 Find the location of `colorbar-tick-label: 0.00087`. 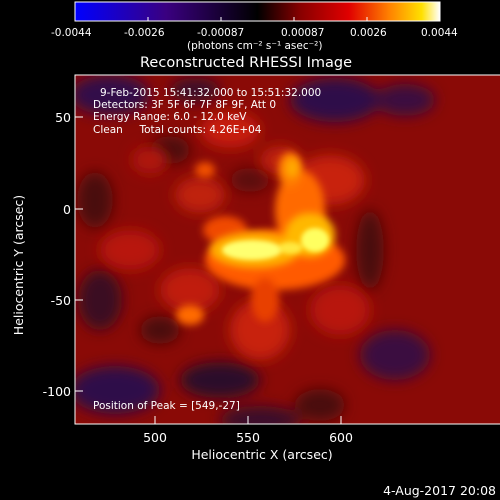

colorbar-tick-label: 0.00087 is located at coordinates (302, 33).